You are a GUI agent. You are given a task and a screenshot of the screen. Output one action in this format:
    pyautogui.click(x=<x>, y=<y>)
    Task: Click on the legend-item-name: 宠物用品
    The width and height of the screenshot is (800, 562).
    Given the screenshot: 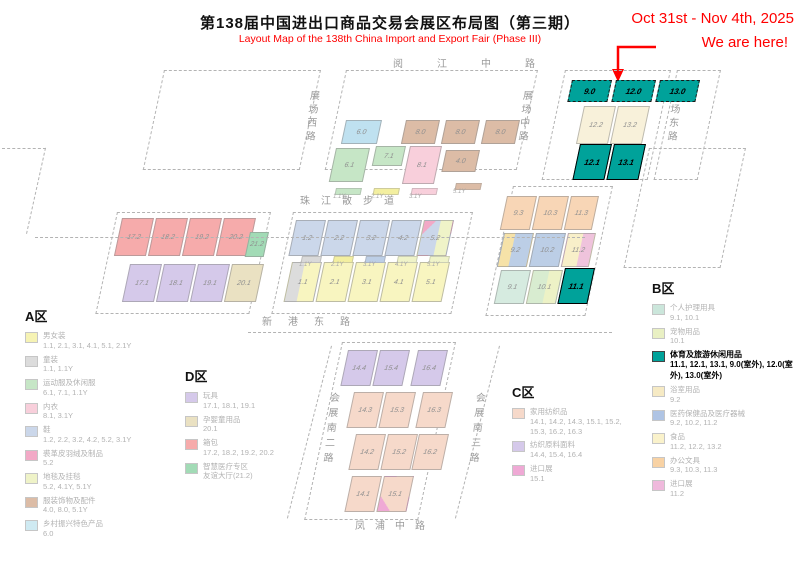 What is the action you would take?
    pyautogui.click(x=685, y=331)
    